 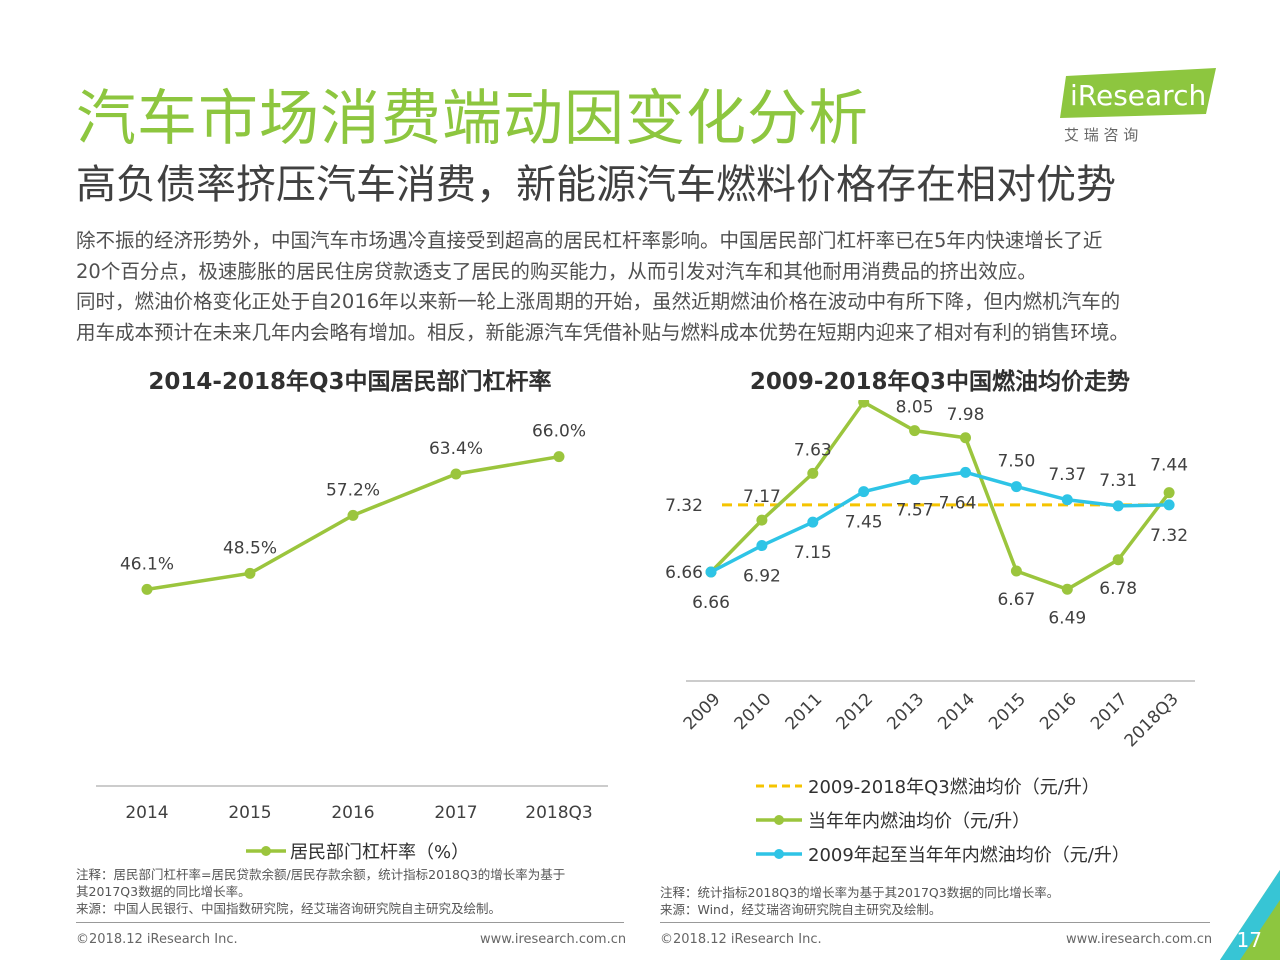 I want to click on logo-brand: iResearch, so click(x=1138, y=95).